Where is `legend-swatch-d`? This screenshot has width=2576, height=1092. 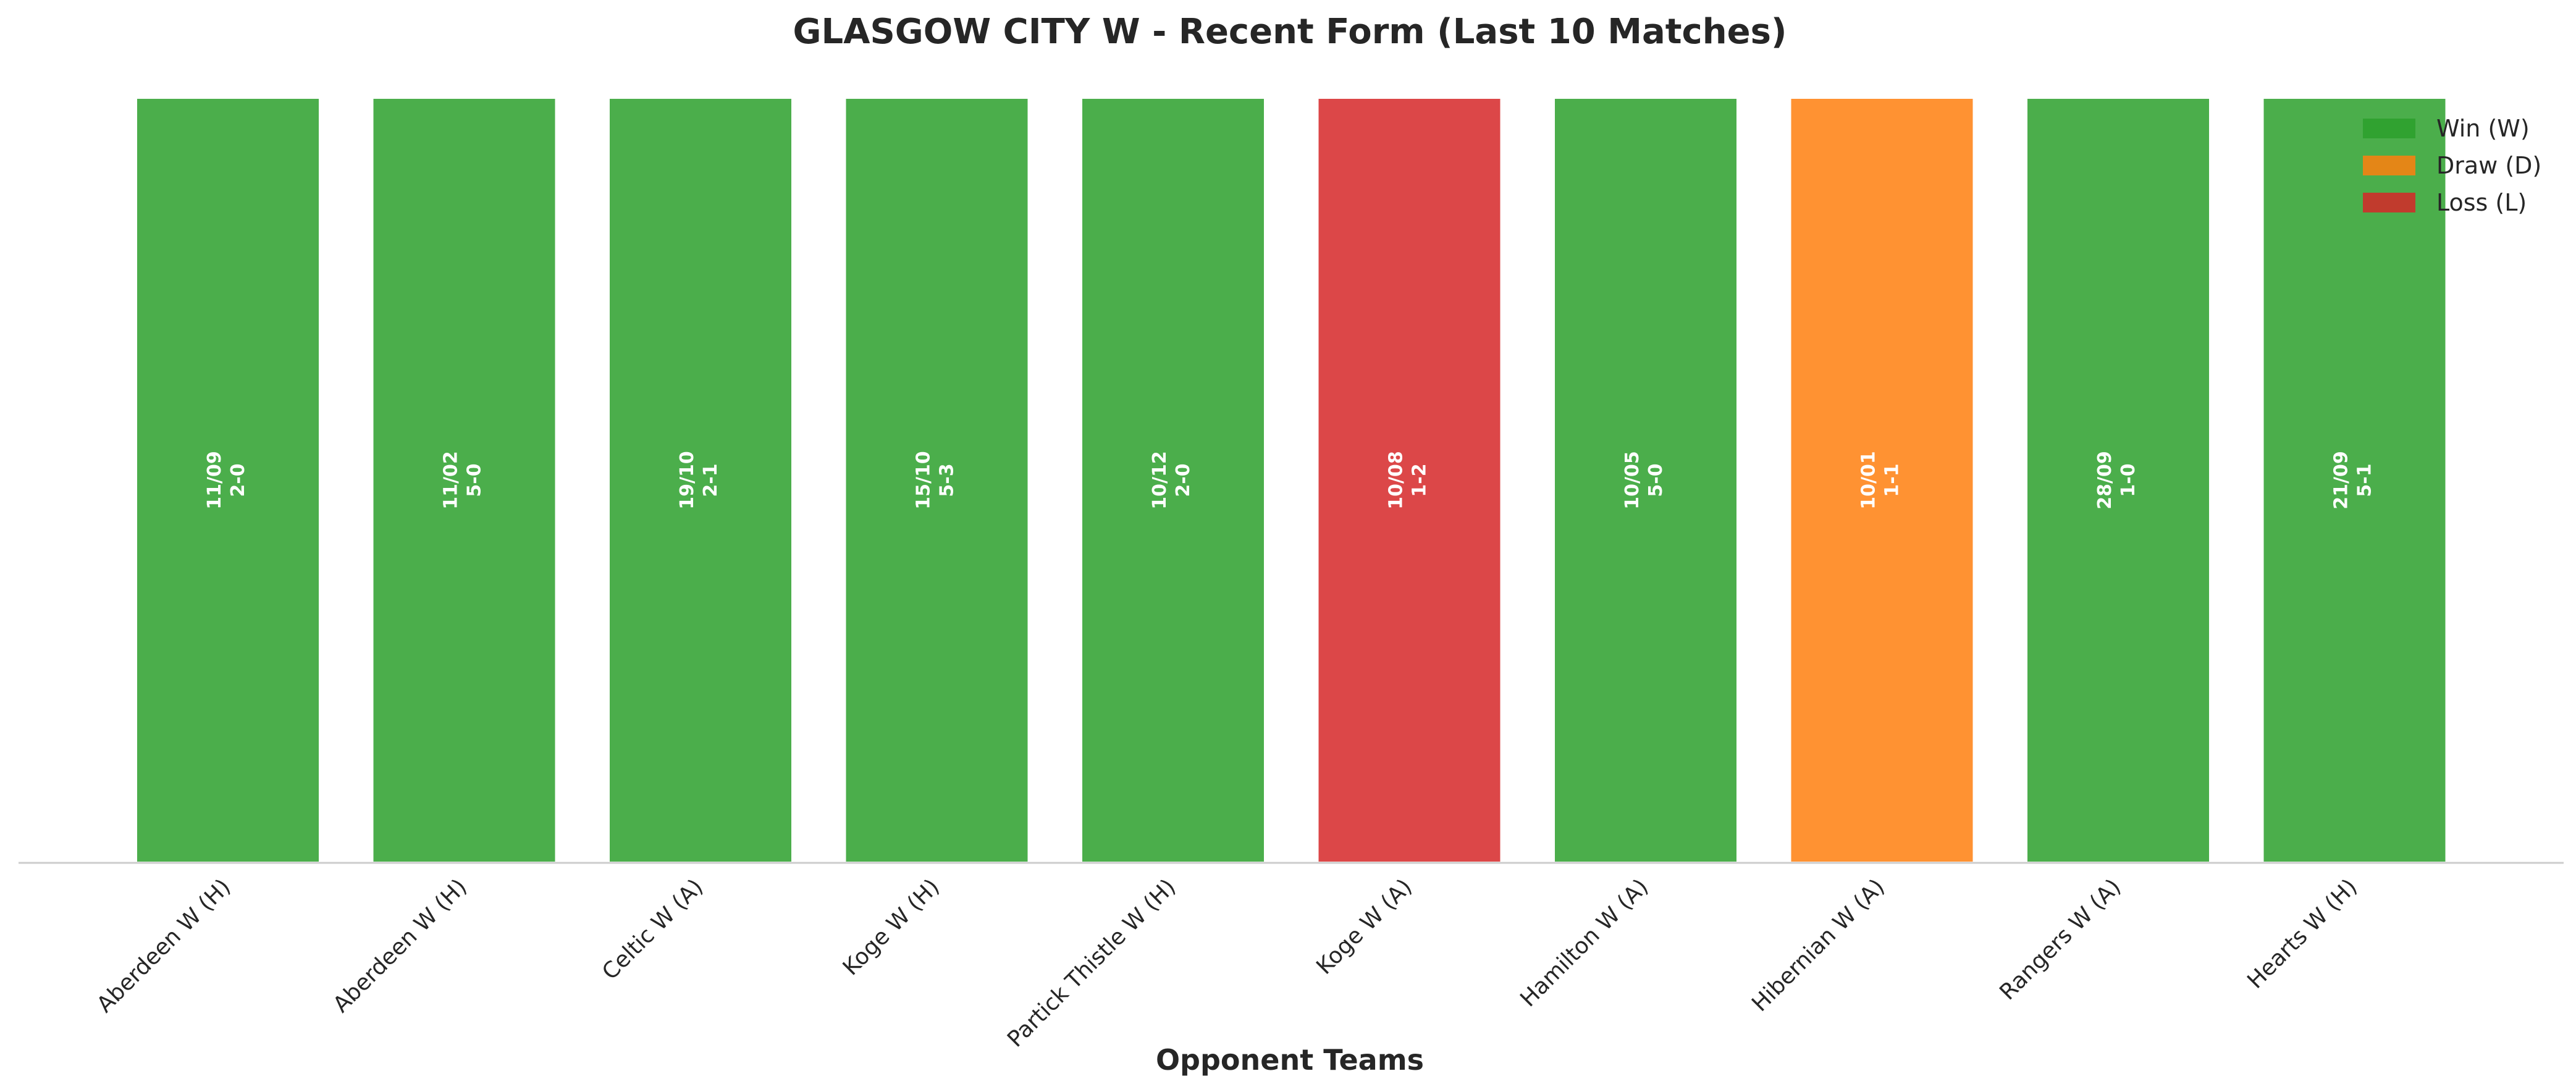 legend-swatch-d is located at coordinates (2389, 165).